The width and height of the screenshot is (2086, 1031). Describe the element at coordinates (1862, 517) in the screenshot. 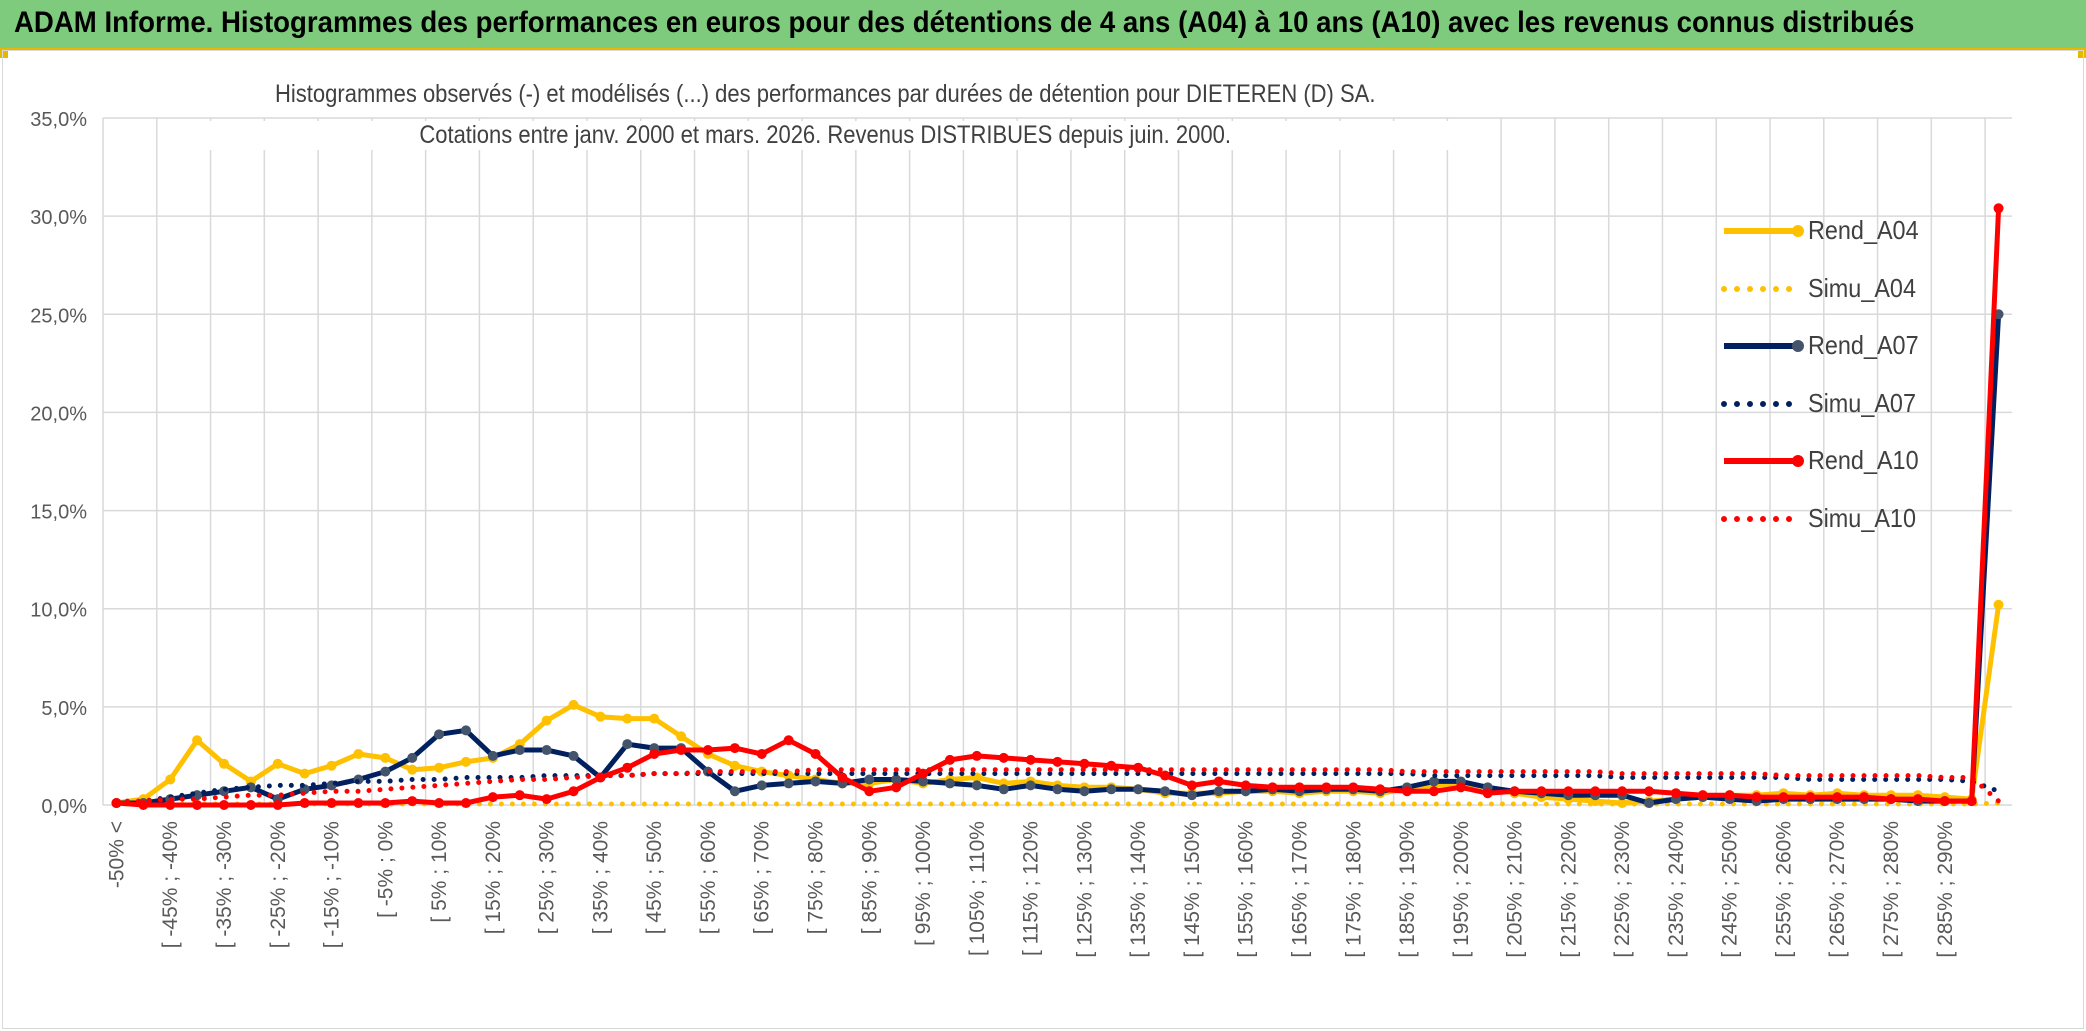

I see `legend-label: Simu_A10` at that location.